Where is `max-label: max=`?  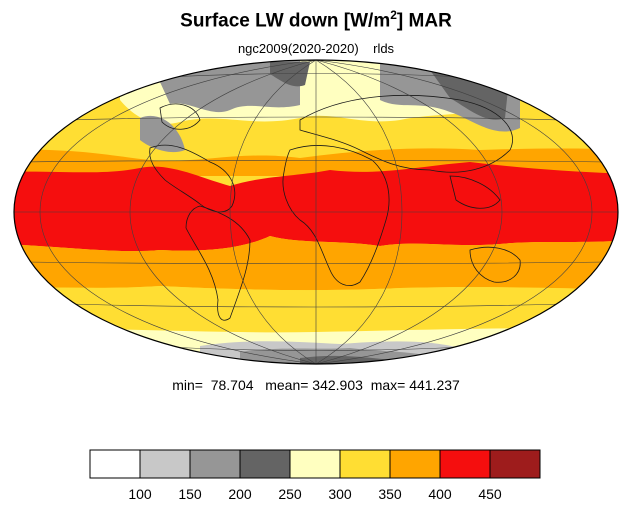
max-label: max= is located at coordinates (388, 385).